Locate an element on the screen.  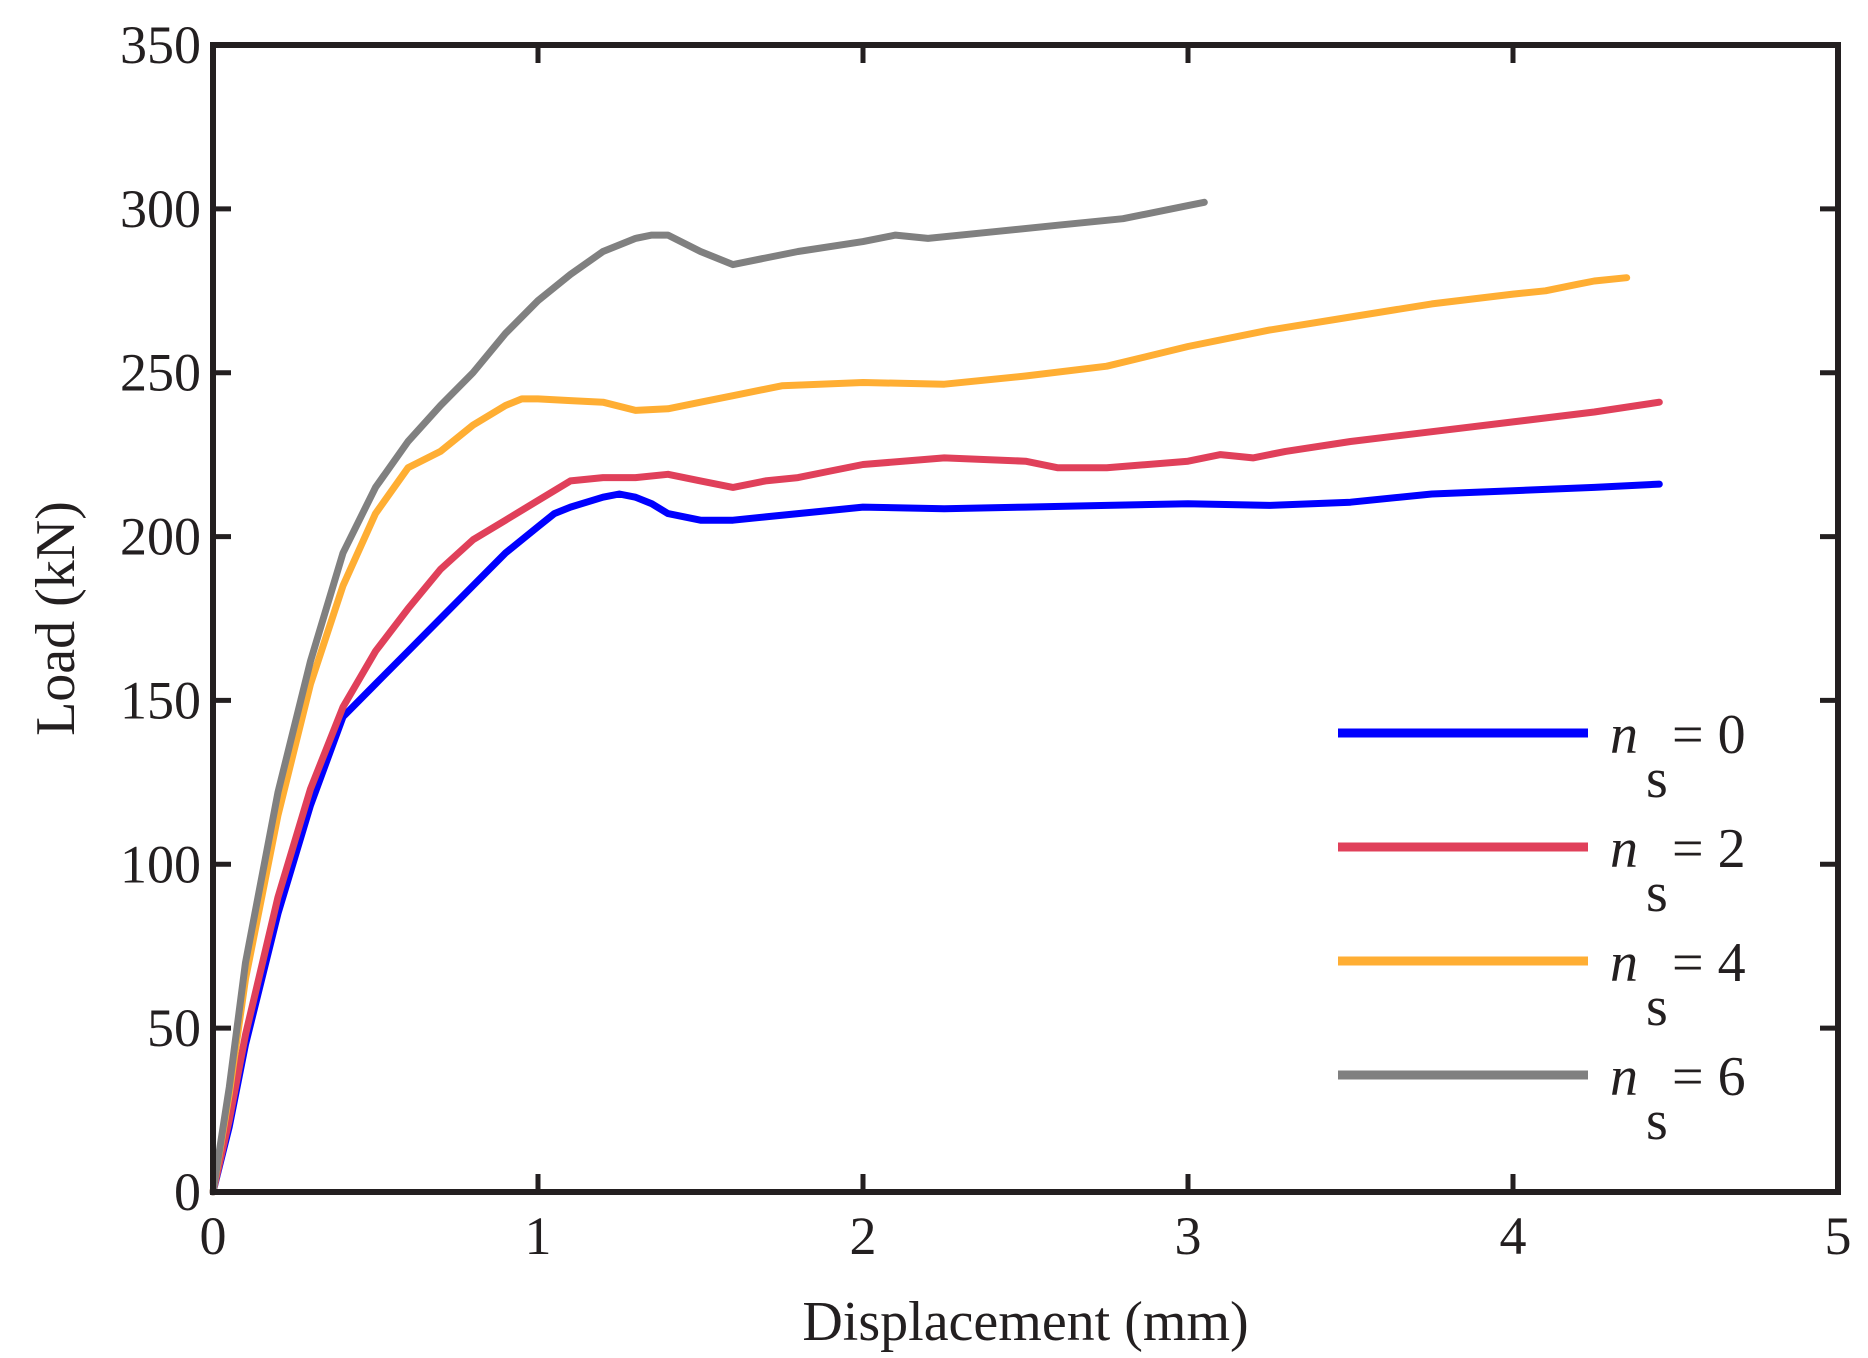
legend-subscript-1: s is located at coordinates (1657, 893).